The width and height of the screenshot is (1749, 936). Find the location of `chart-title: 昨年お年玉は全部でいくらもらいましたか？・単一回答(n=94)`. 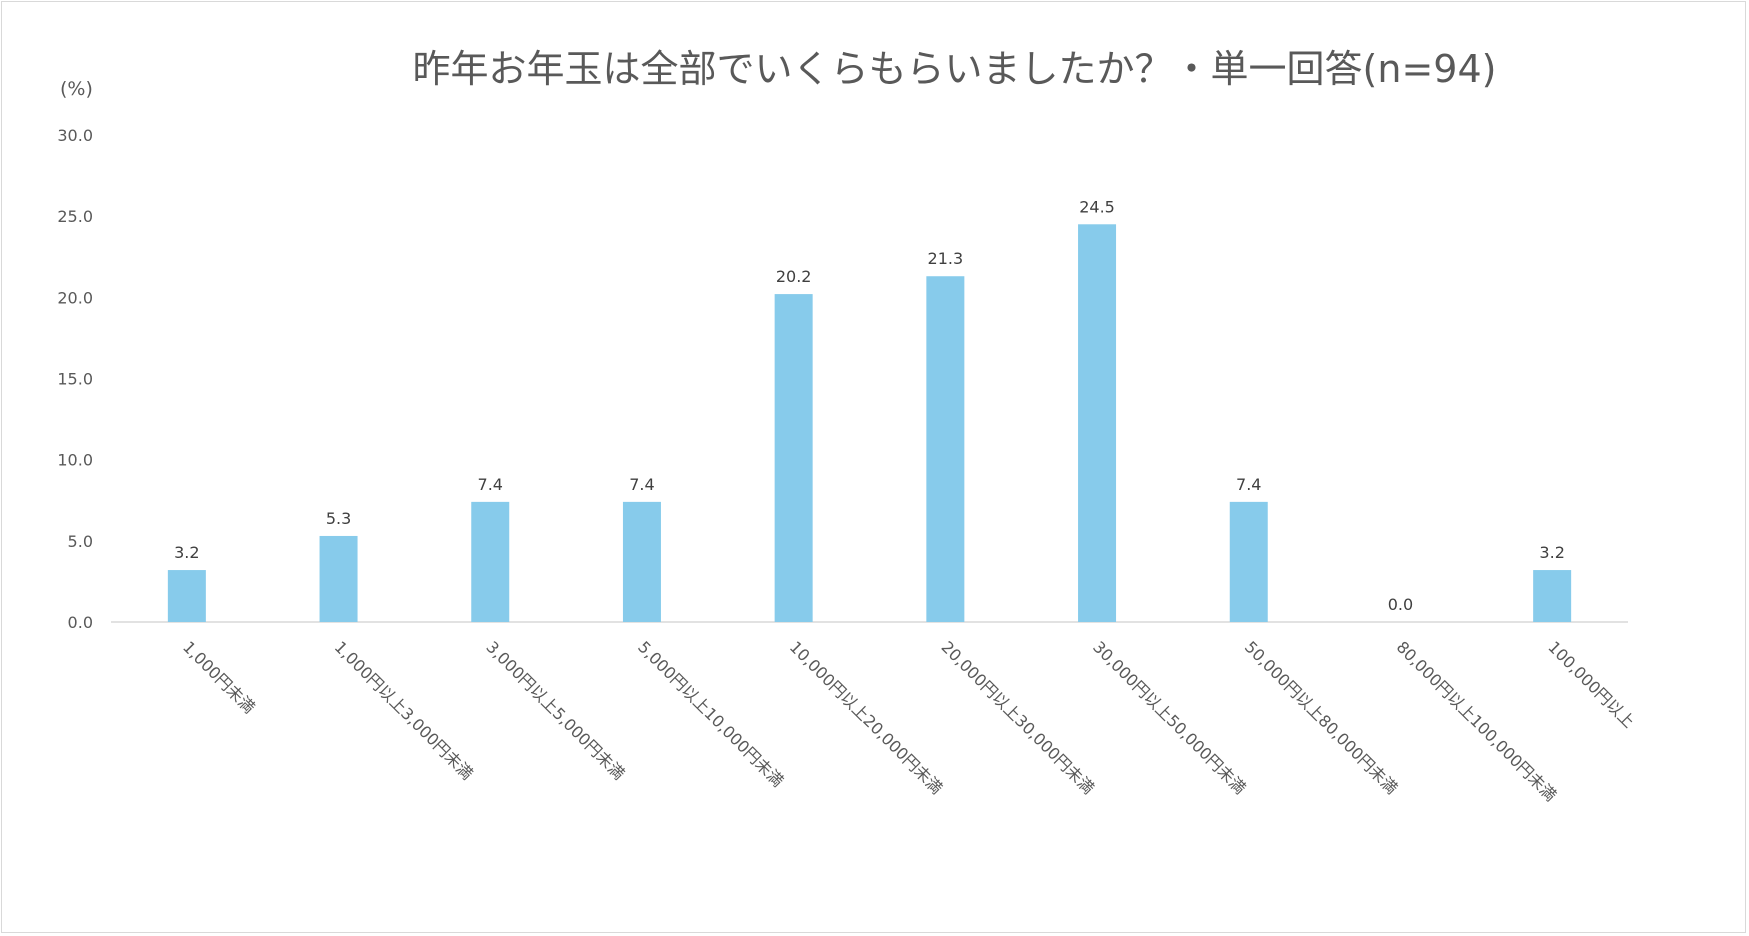

chart-title: 昨年お年玉は全部でいくらもらいましたか？・単一回答(n=94) is located at coordinates (954, 69).